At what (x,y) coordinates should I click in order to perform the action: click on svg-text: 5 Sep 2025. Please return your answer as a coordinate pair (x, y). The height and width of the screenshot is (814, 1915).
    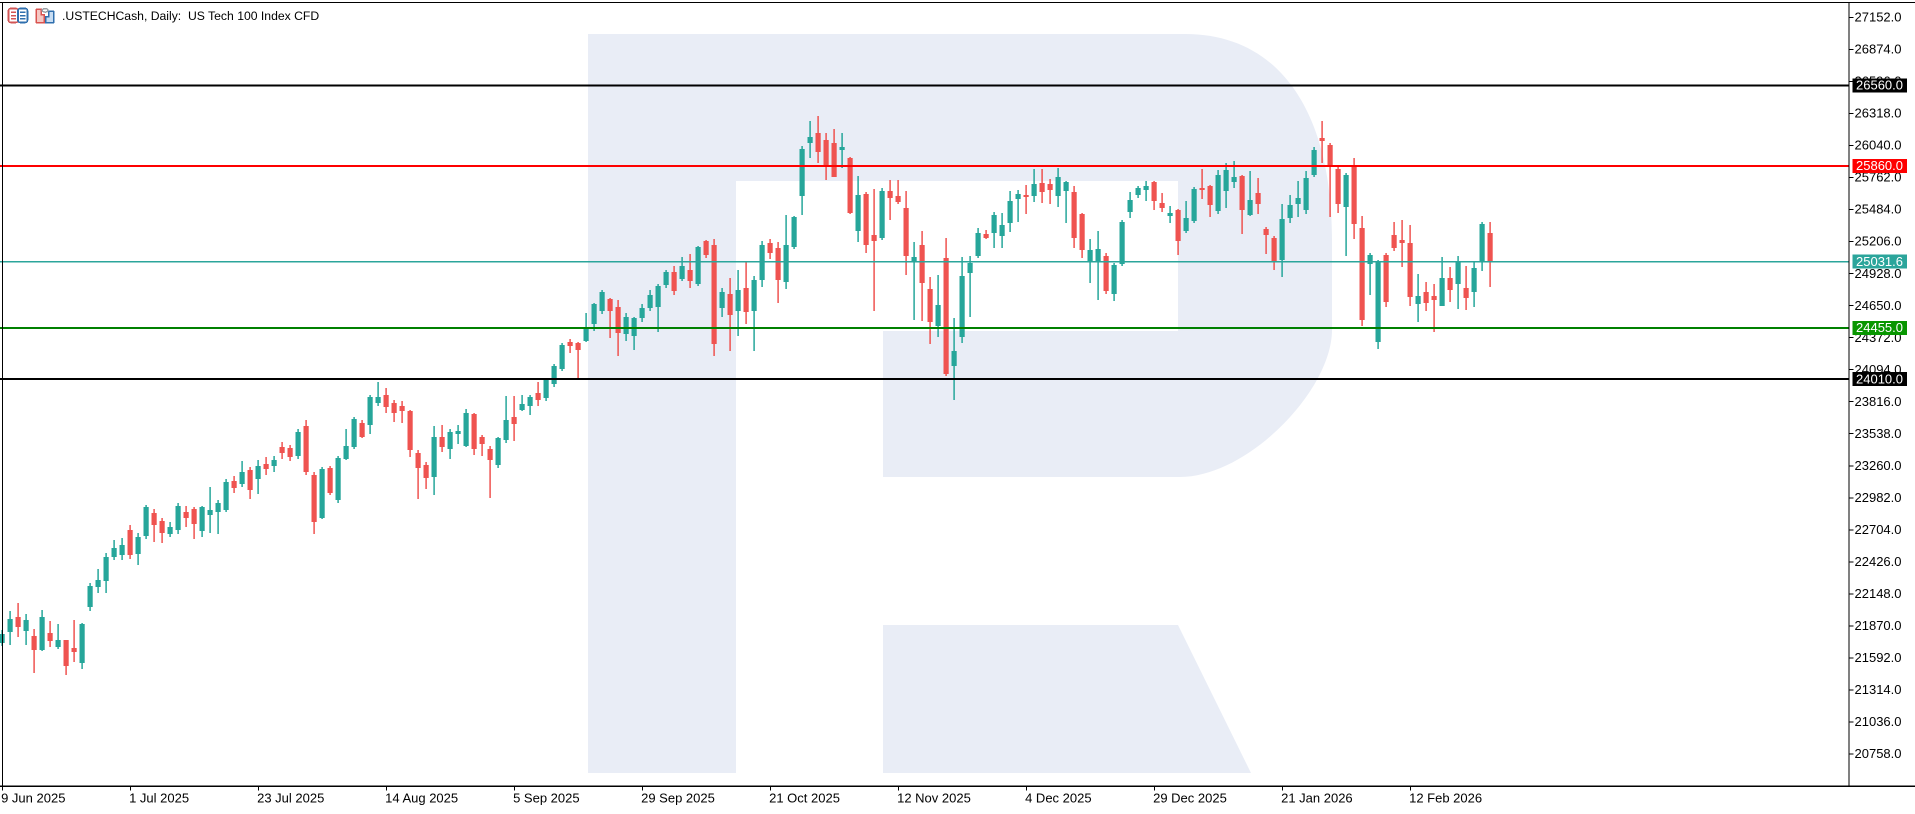
    Looking at the image, I should click on (546, 798).